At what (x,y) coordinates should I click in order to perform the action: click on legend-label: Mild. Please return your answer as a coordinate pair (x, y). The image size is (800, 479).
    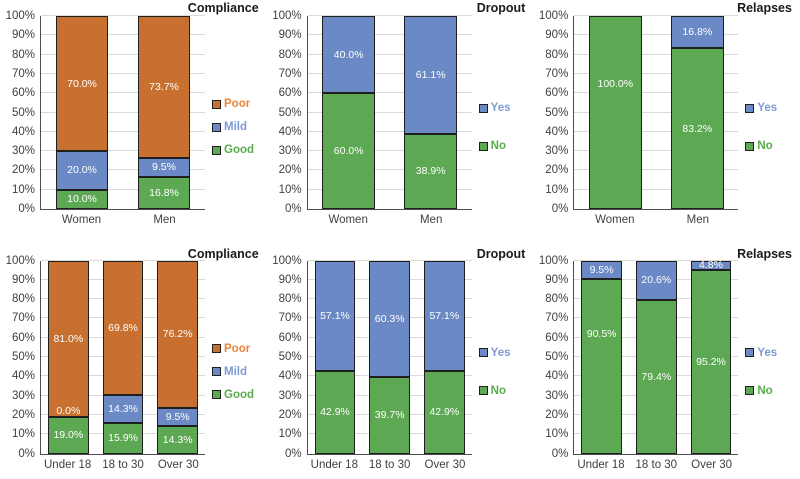
    Looking at the image, I should click on (235, 371).